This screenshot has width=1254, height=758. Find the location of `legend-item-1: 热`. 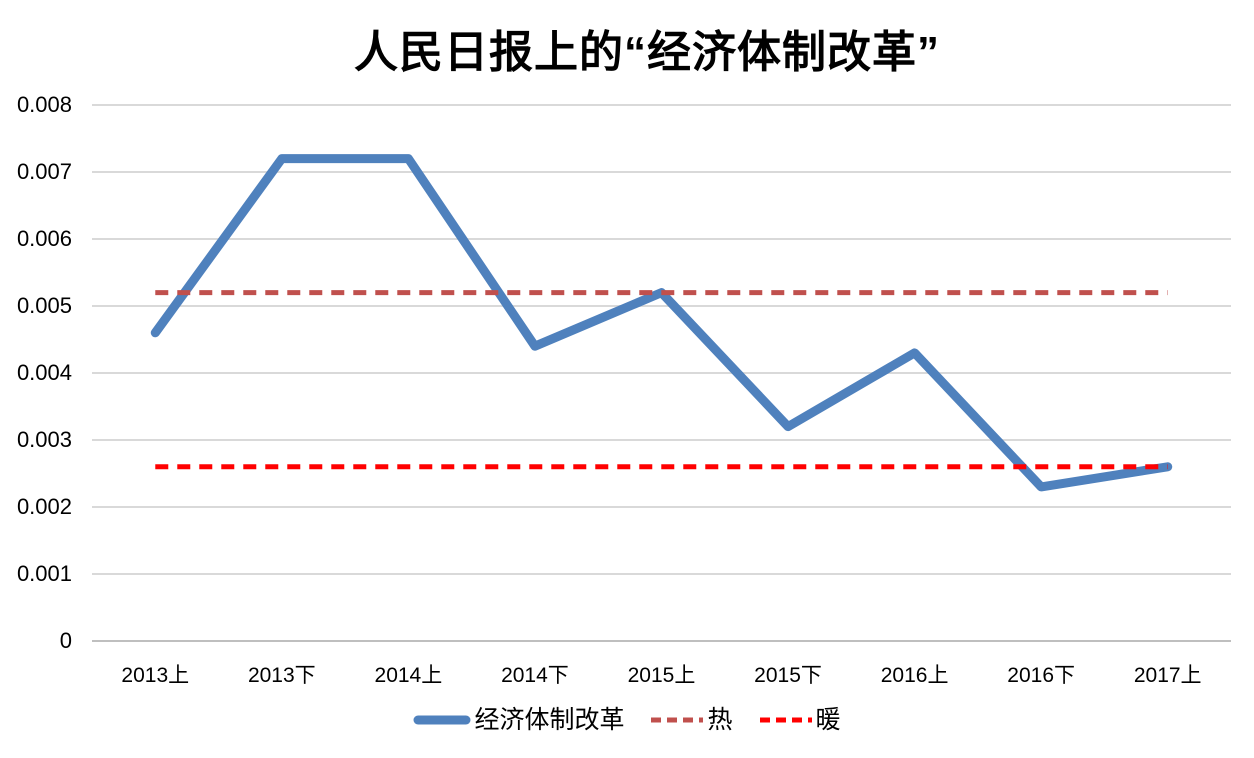

legend-item-1: 热 is located at coordinates (691, 720).